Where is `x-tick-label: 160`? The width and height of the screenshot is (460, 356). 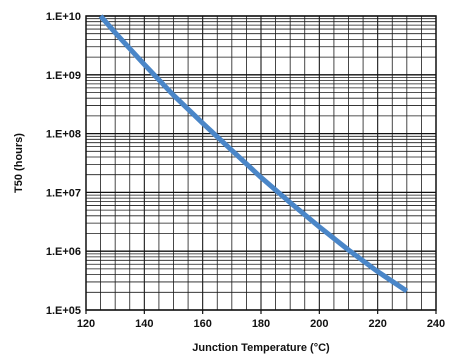
x-tick-label: 160 is located at coordinates (202, 324).